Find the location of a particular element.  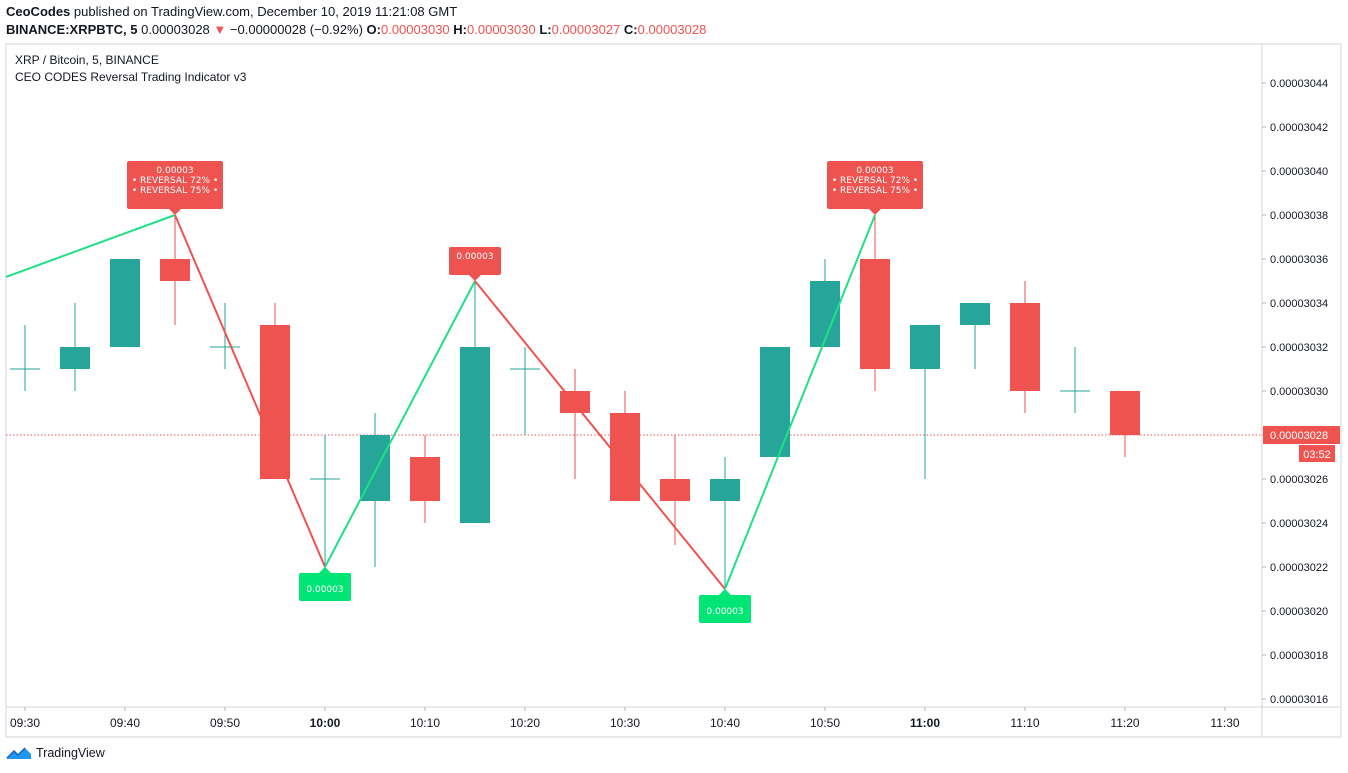

time-tick-label: 11:10 is located at coordinates (1024, 723).